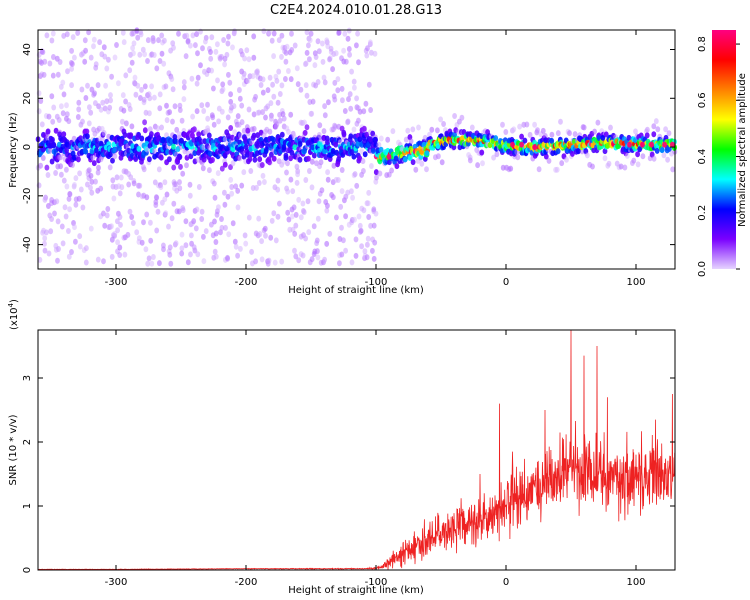 The height and width of the screenshot is (600, 750). I want to click on heatmap-x-tick-label: -100, so click(376, 282).